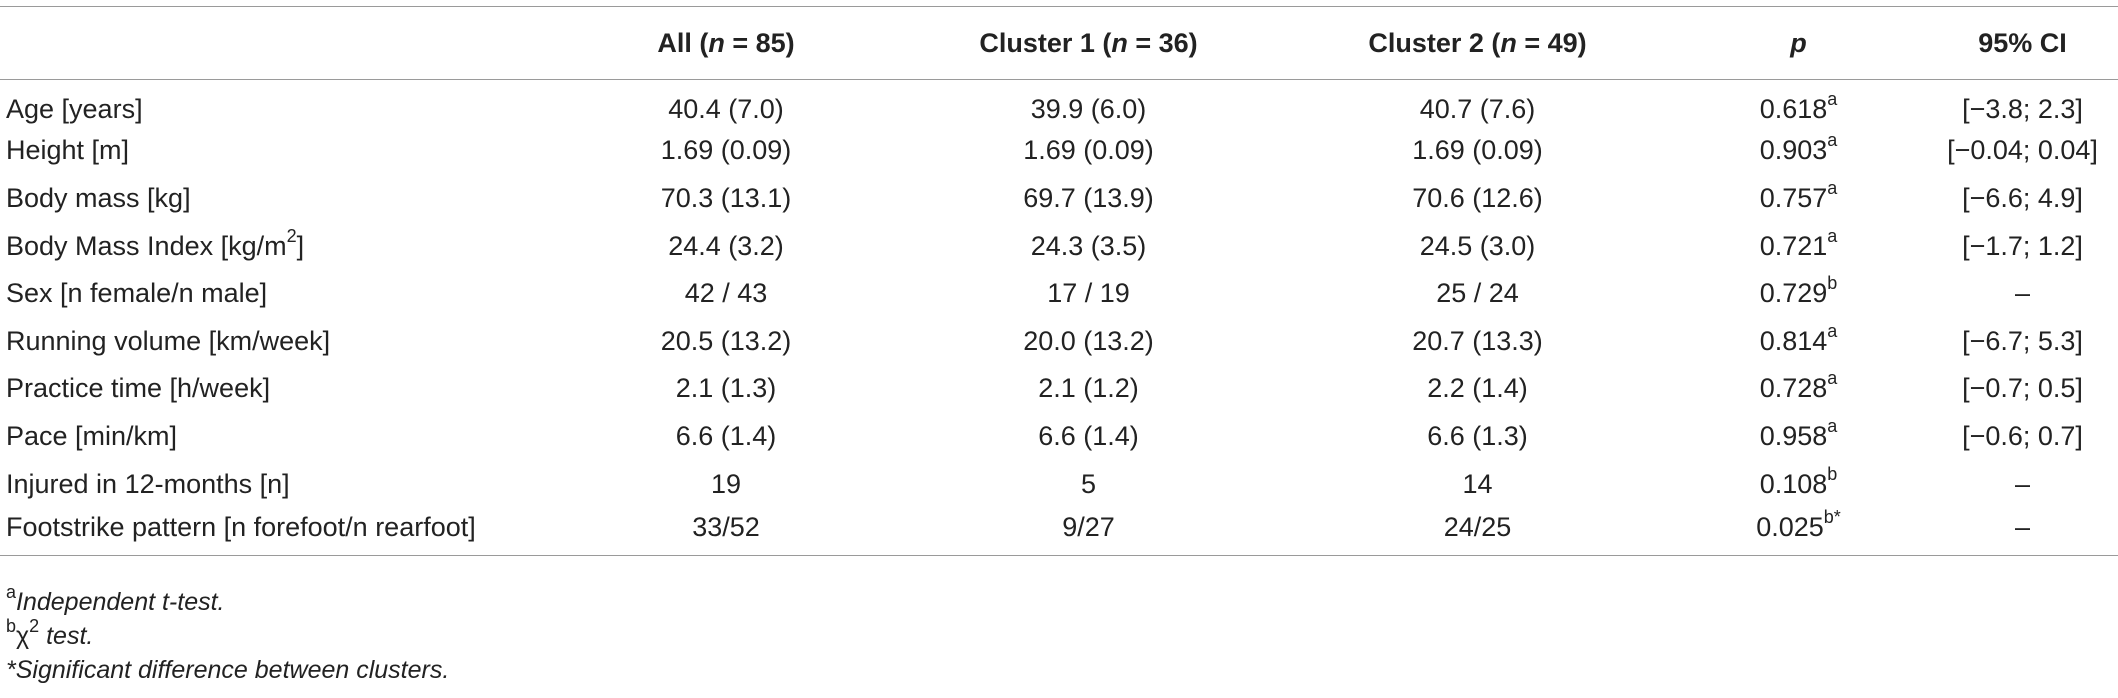 This screenshot has width=2118, height=698. Describe the element at coordinates (1477, 197) in the screenshot. I see `cell-cluster-2: 70.6 (12.6)` at that location.